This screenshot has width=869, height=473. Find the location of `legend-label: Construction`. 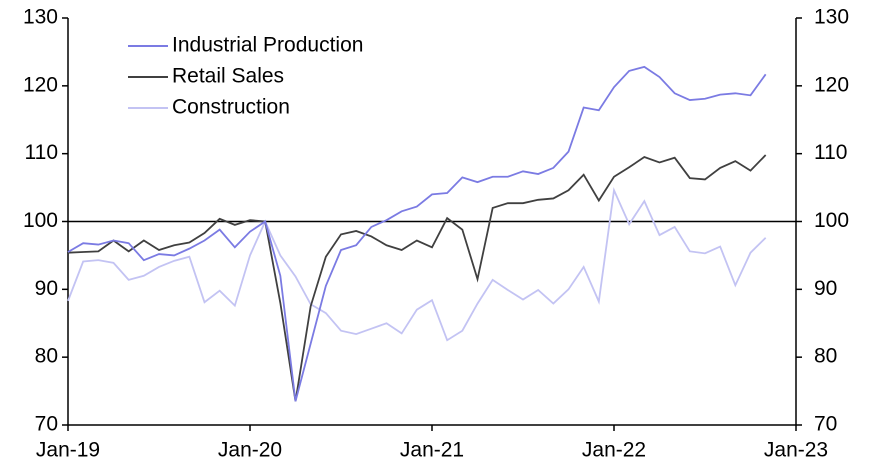

legend-label: Construction is located at coordinates (231, 107).